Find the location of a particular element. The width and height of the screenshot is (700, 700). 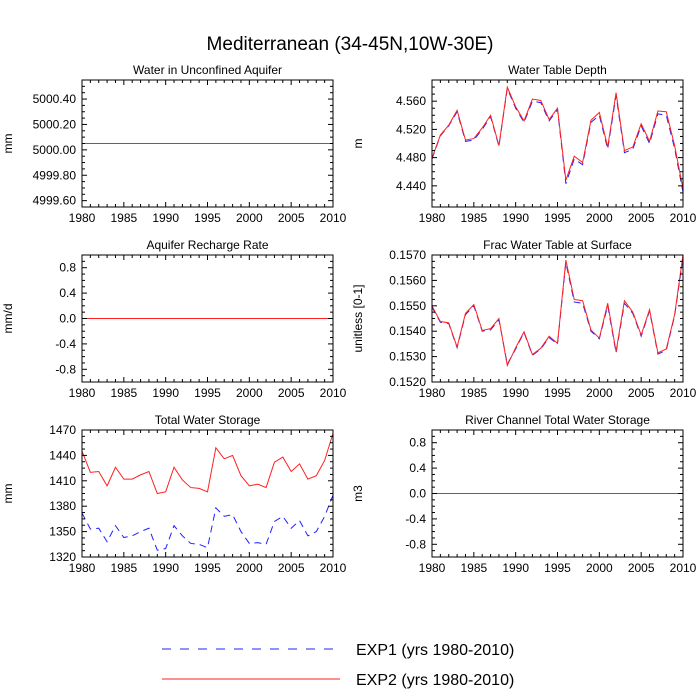

y-axis-label: unitless [0-1] is located at coordinates (358, 318).